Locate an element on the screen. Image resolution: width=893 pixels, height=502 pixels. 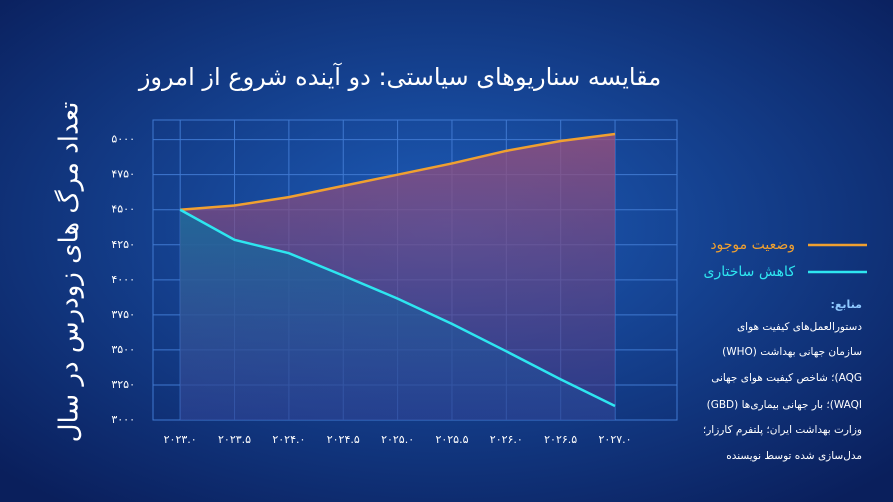
y-tick-label: ۳۲۵۰ is located at coordinates (123, 384).